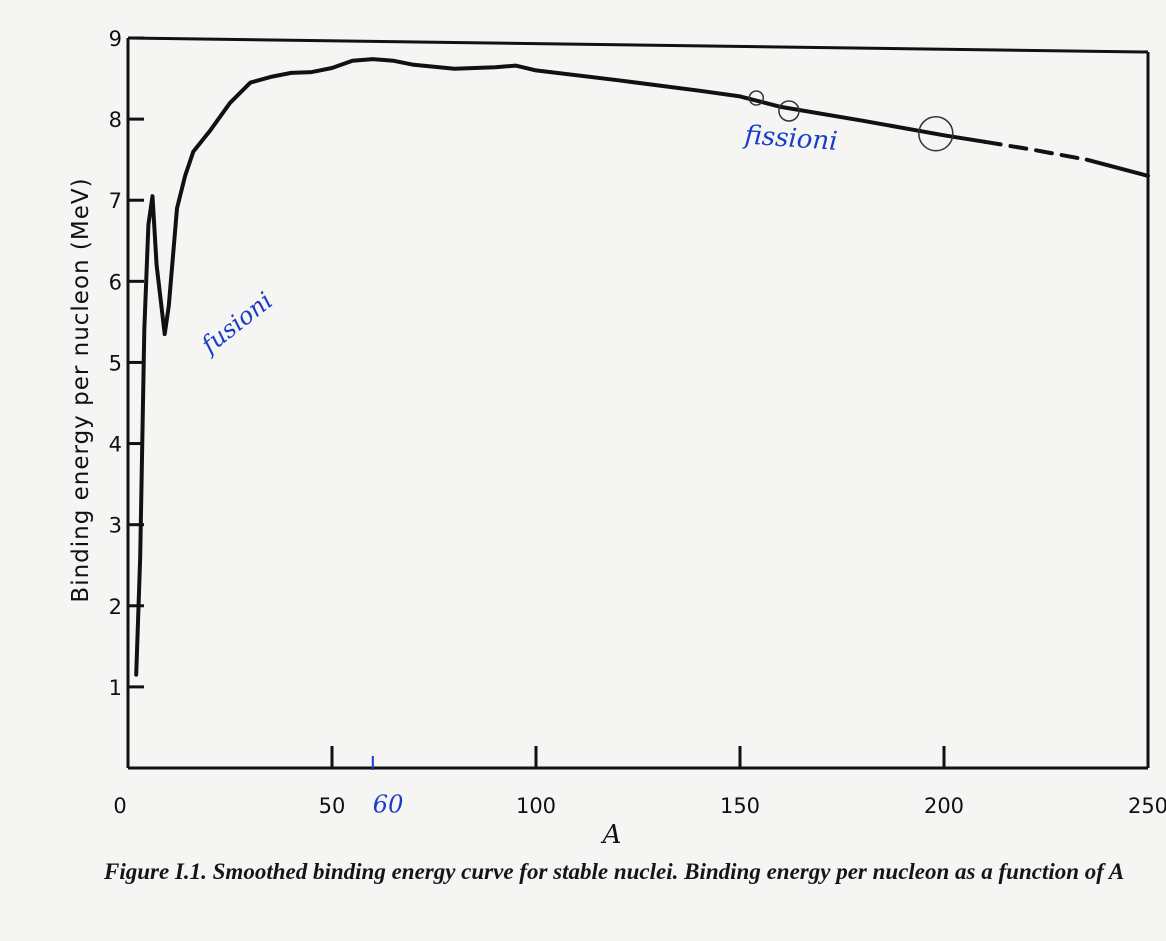 The width and height of the screenshot is (1166, 941). Describe the element at coordinates (536, 806) in the screenshot. I see `x-tick-label-100: 100` at that location.